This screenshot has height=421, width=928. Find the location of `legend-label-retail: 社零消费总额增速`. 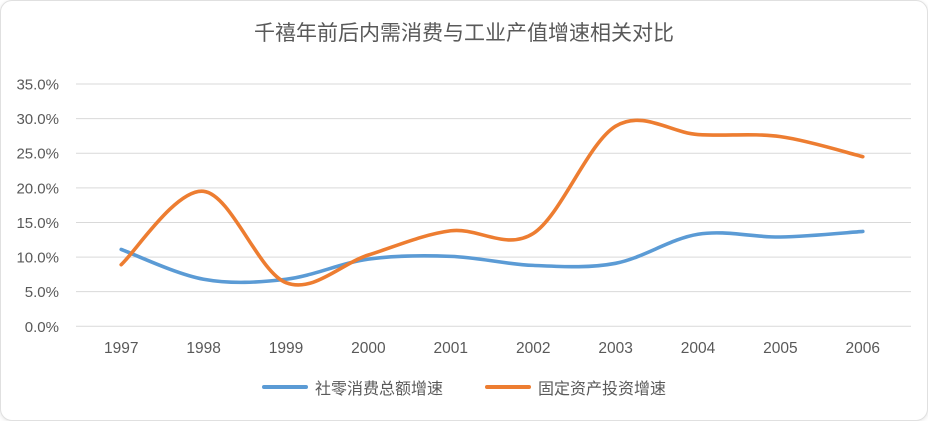

legend-label-retail: 社零消费总额增速 is located at coordinates (378, 389).